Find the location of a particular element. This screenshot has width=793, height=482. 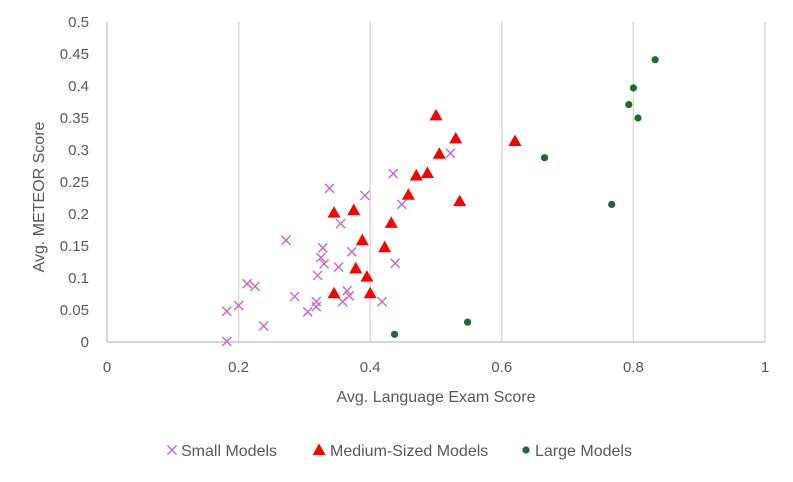

legend-label-large-models: Large Models is located at coordinates (583, 451).